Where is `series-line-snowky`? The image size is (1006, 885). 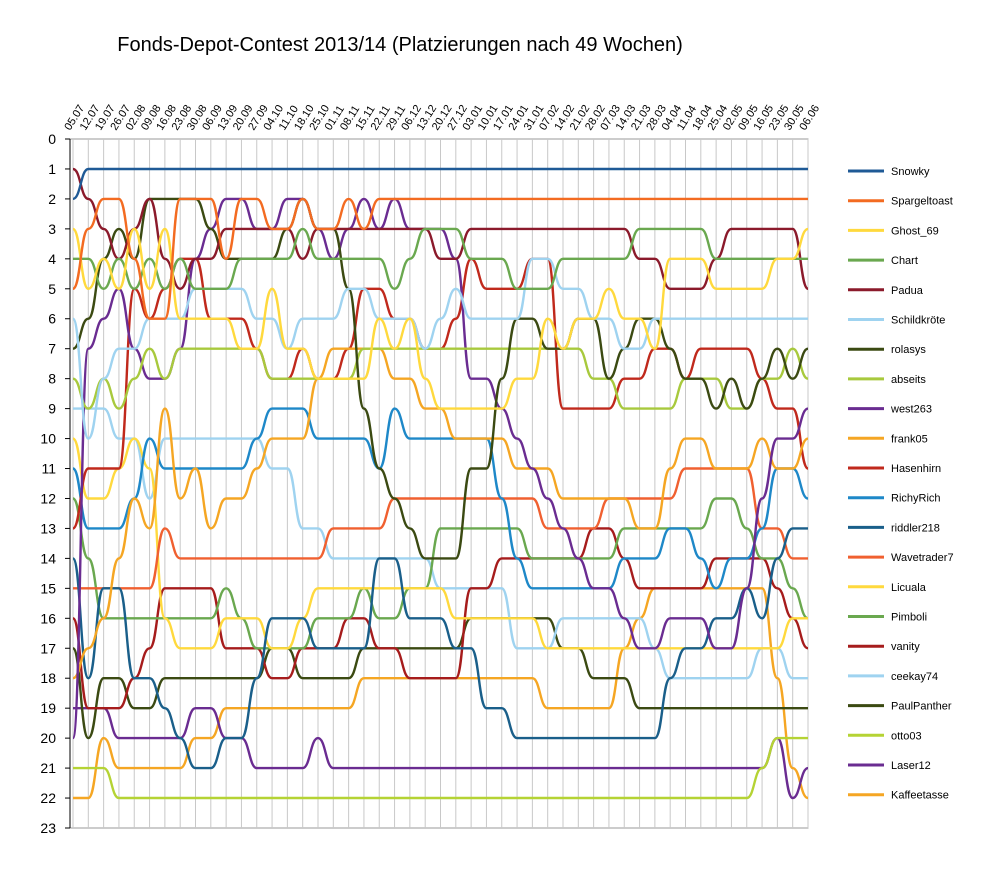 series-line-snowky is located at coordinates (440, 184).